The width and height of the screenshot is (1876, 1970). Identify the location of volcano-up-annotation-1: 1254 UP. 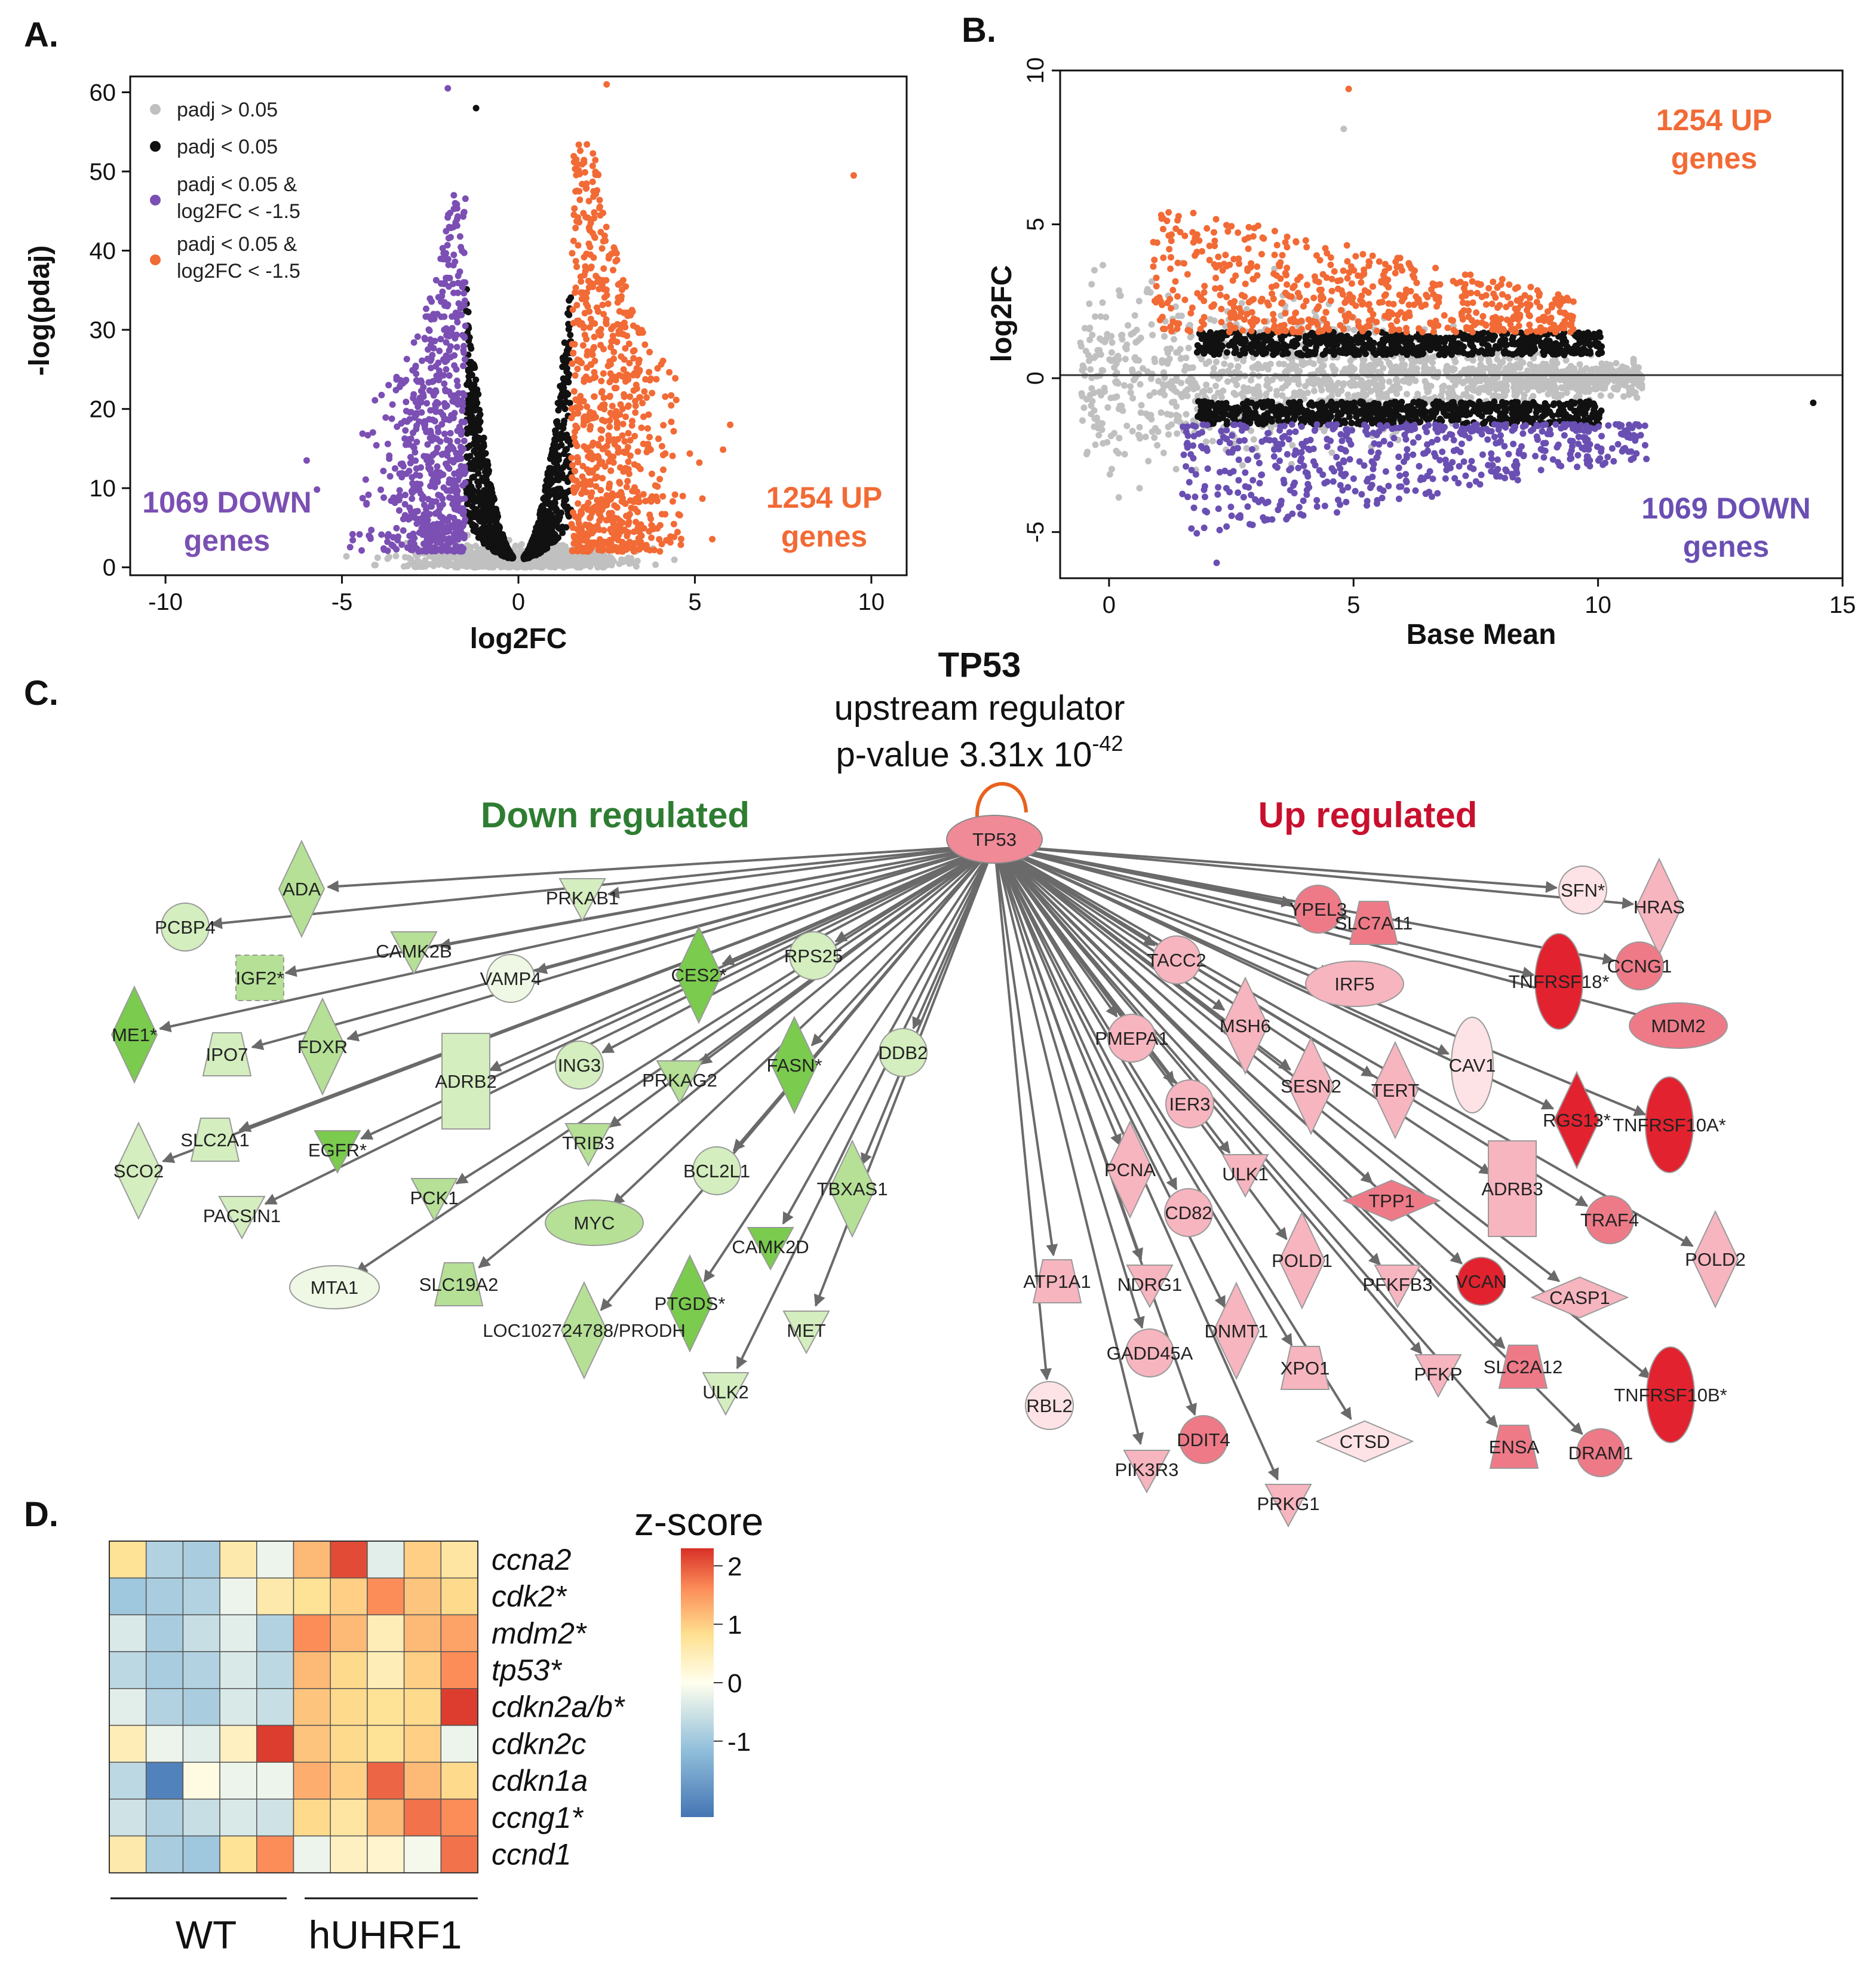
(824, 497).